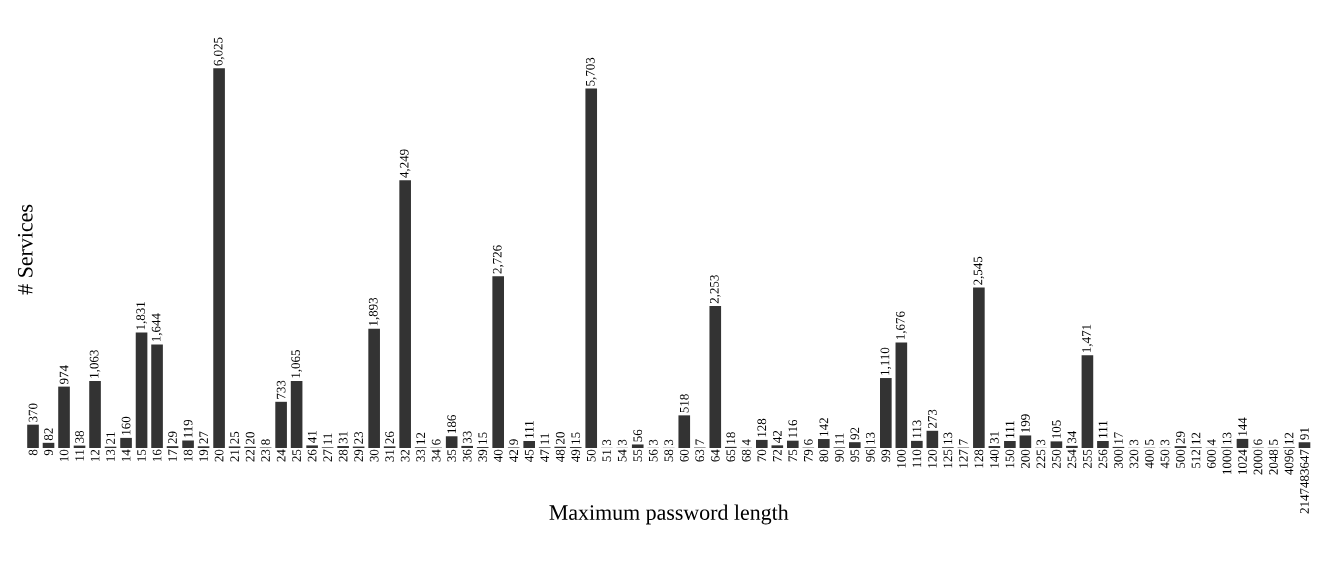 This screenshot has width=1325, height=565. Describe the element at coordinates (343, 437) in the screenshot. I see `data-label: 31` at that location.